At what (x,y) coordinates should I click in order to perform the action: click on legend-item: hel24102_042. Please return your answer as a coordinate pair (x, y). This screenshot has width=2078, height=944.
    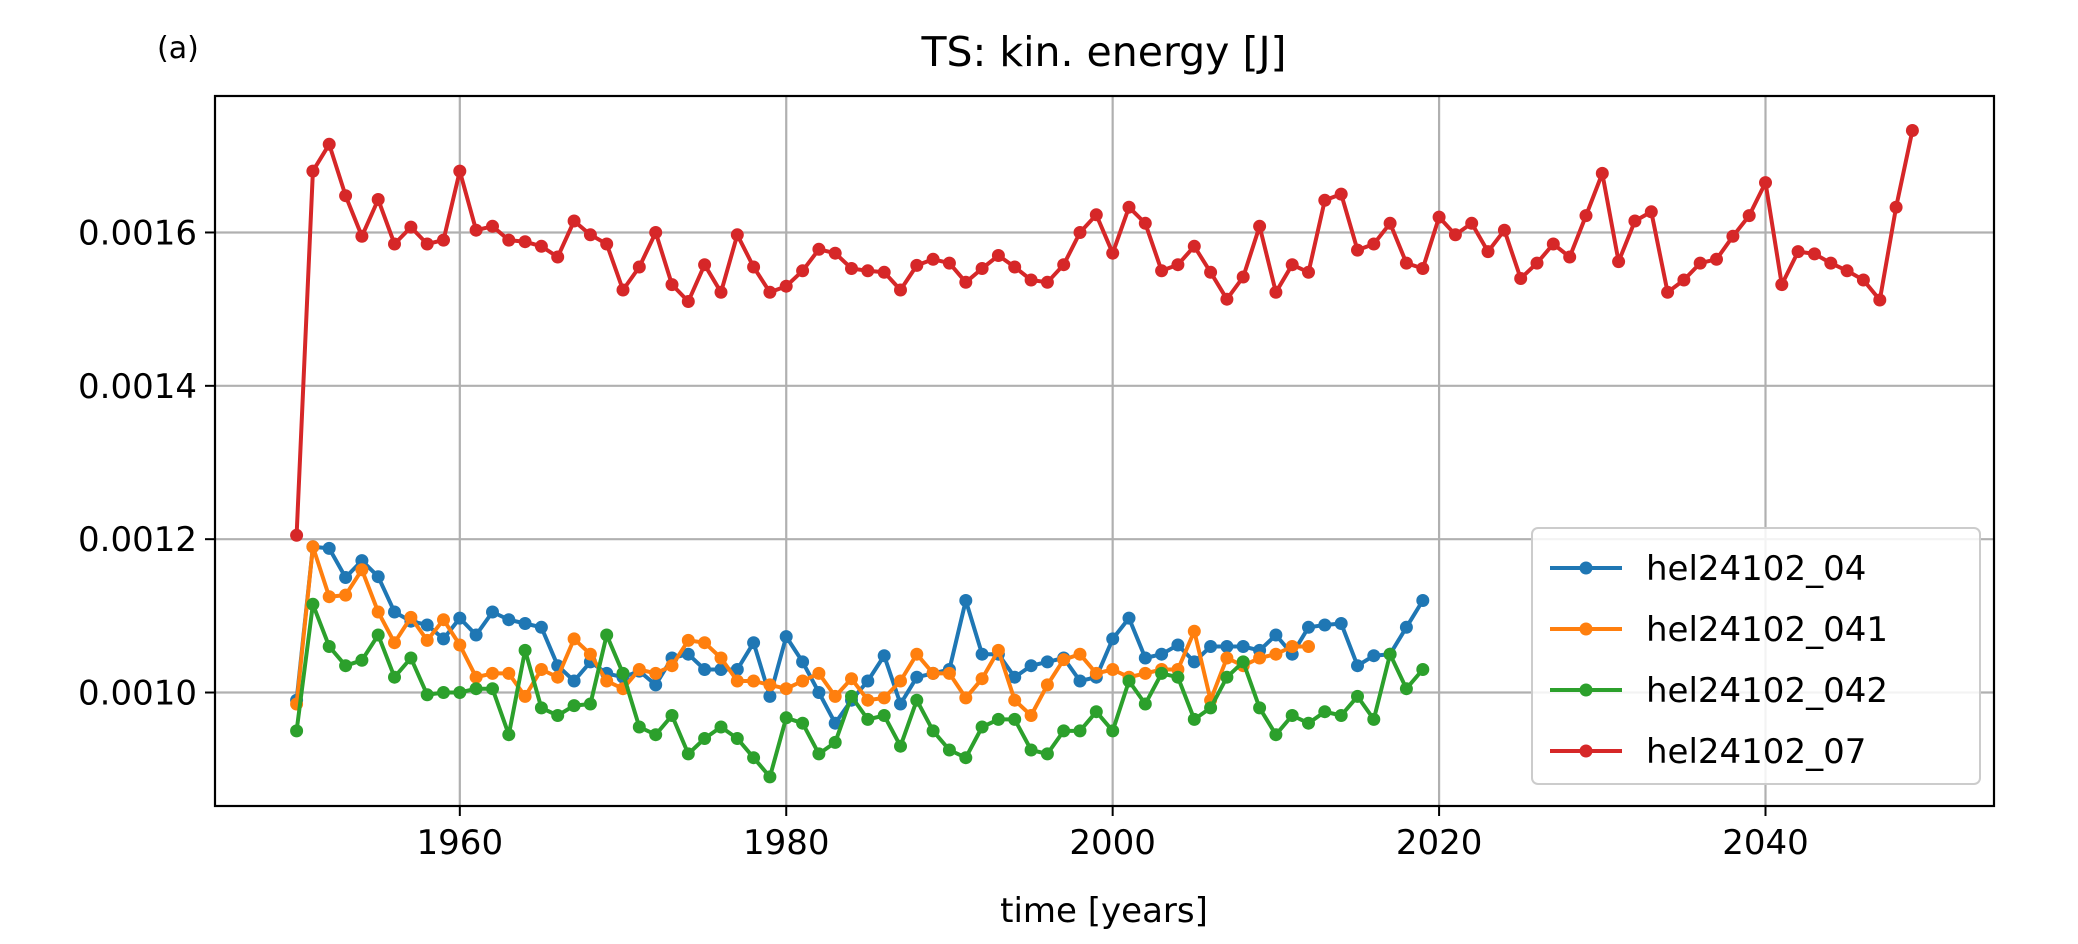
    Looking at the image, I should click on (1719, 691).